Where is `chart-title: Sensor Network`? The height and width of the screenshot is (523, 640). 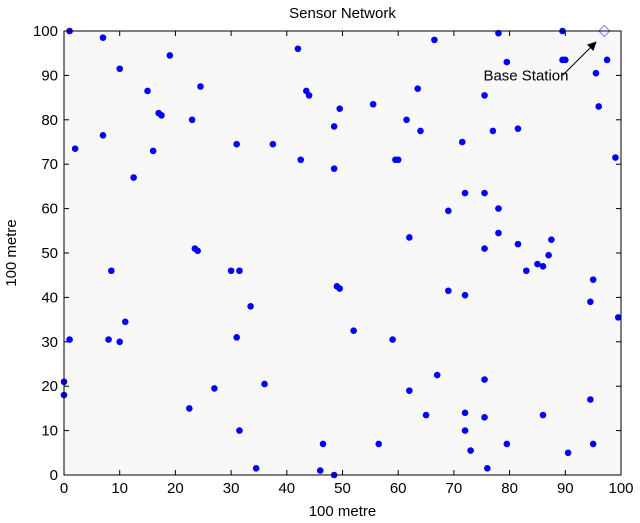
chart-title: Sensor Network is located at coordinates (342, 13).